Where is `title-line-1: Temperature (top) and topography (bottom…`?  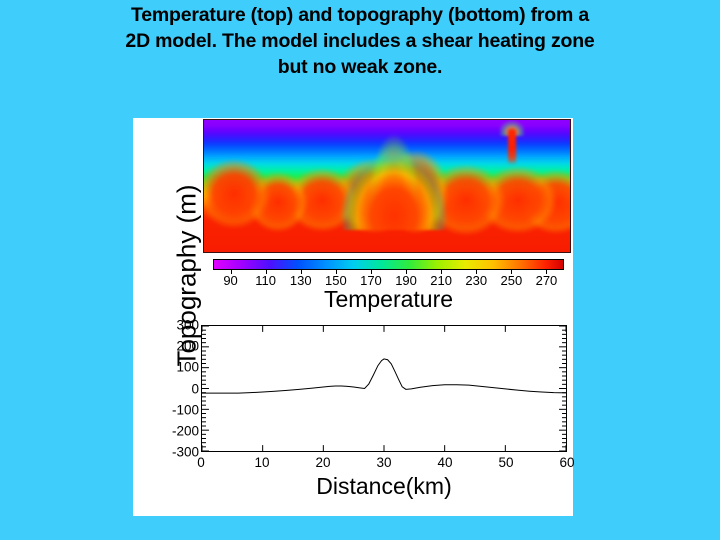 title-line-1: Temperature (top) and topography (bottom… is located at coordinates (360, 15).